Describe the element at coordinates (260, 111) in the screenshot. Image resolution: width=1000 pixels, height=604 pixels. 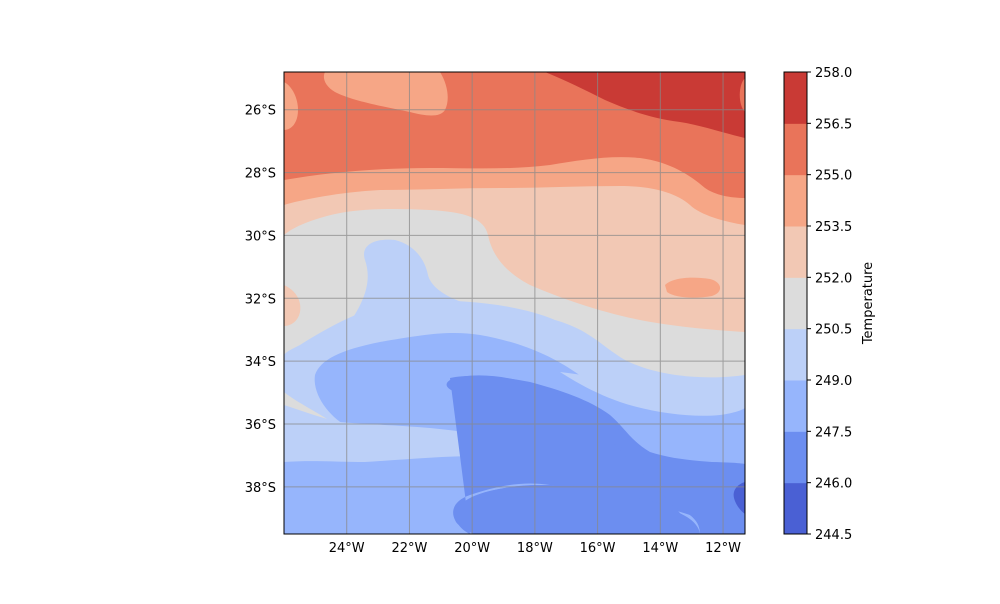
I see `y-tick-label: 26°S` at that location.